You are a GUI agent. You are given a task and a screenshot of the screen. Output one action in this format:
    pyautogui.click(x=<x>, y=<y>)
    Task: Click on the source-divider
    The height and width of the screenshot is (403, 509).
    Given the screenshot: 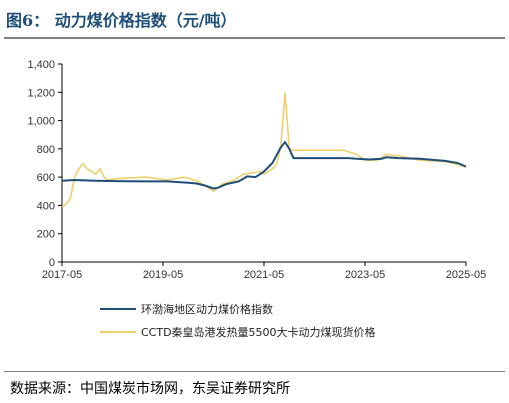 What is the action you would take?
    pyautogui.click(x=254, y=371)
    